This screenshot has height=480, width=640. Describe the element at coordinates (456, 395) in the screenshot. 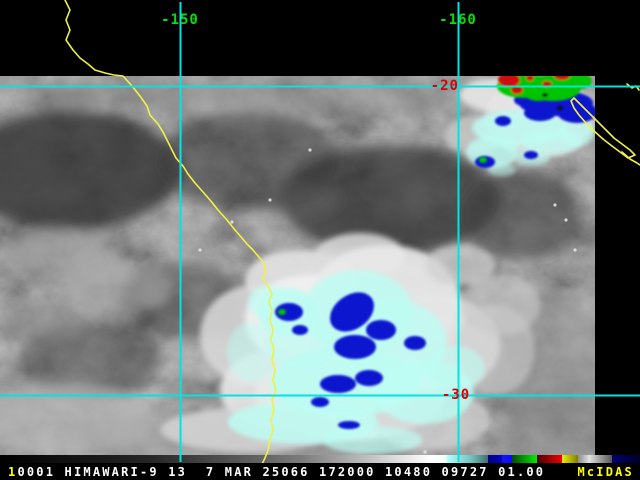

I see `lat-label-30: -30` at that location.